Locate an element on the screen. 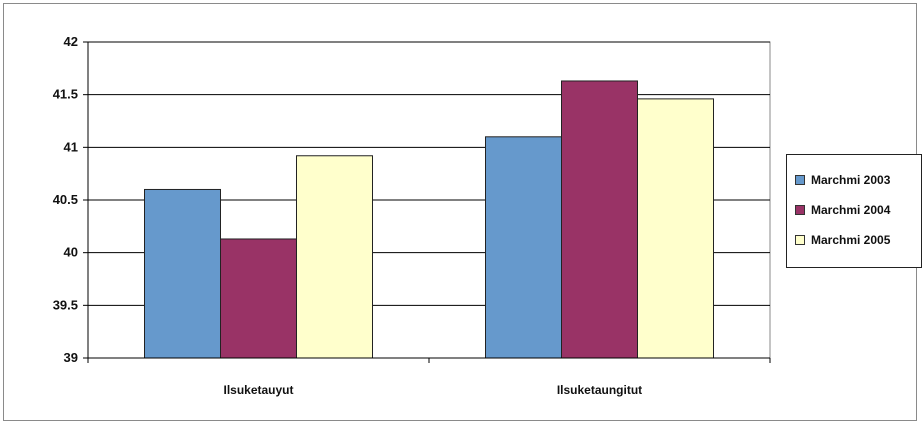 This screenshot has width=922, height=424. y-tick-label: 42 is located at coordinates (71, 41).